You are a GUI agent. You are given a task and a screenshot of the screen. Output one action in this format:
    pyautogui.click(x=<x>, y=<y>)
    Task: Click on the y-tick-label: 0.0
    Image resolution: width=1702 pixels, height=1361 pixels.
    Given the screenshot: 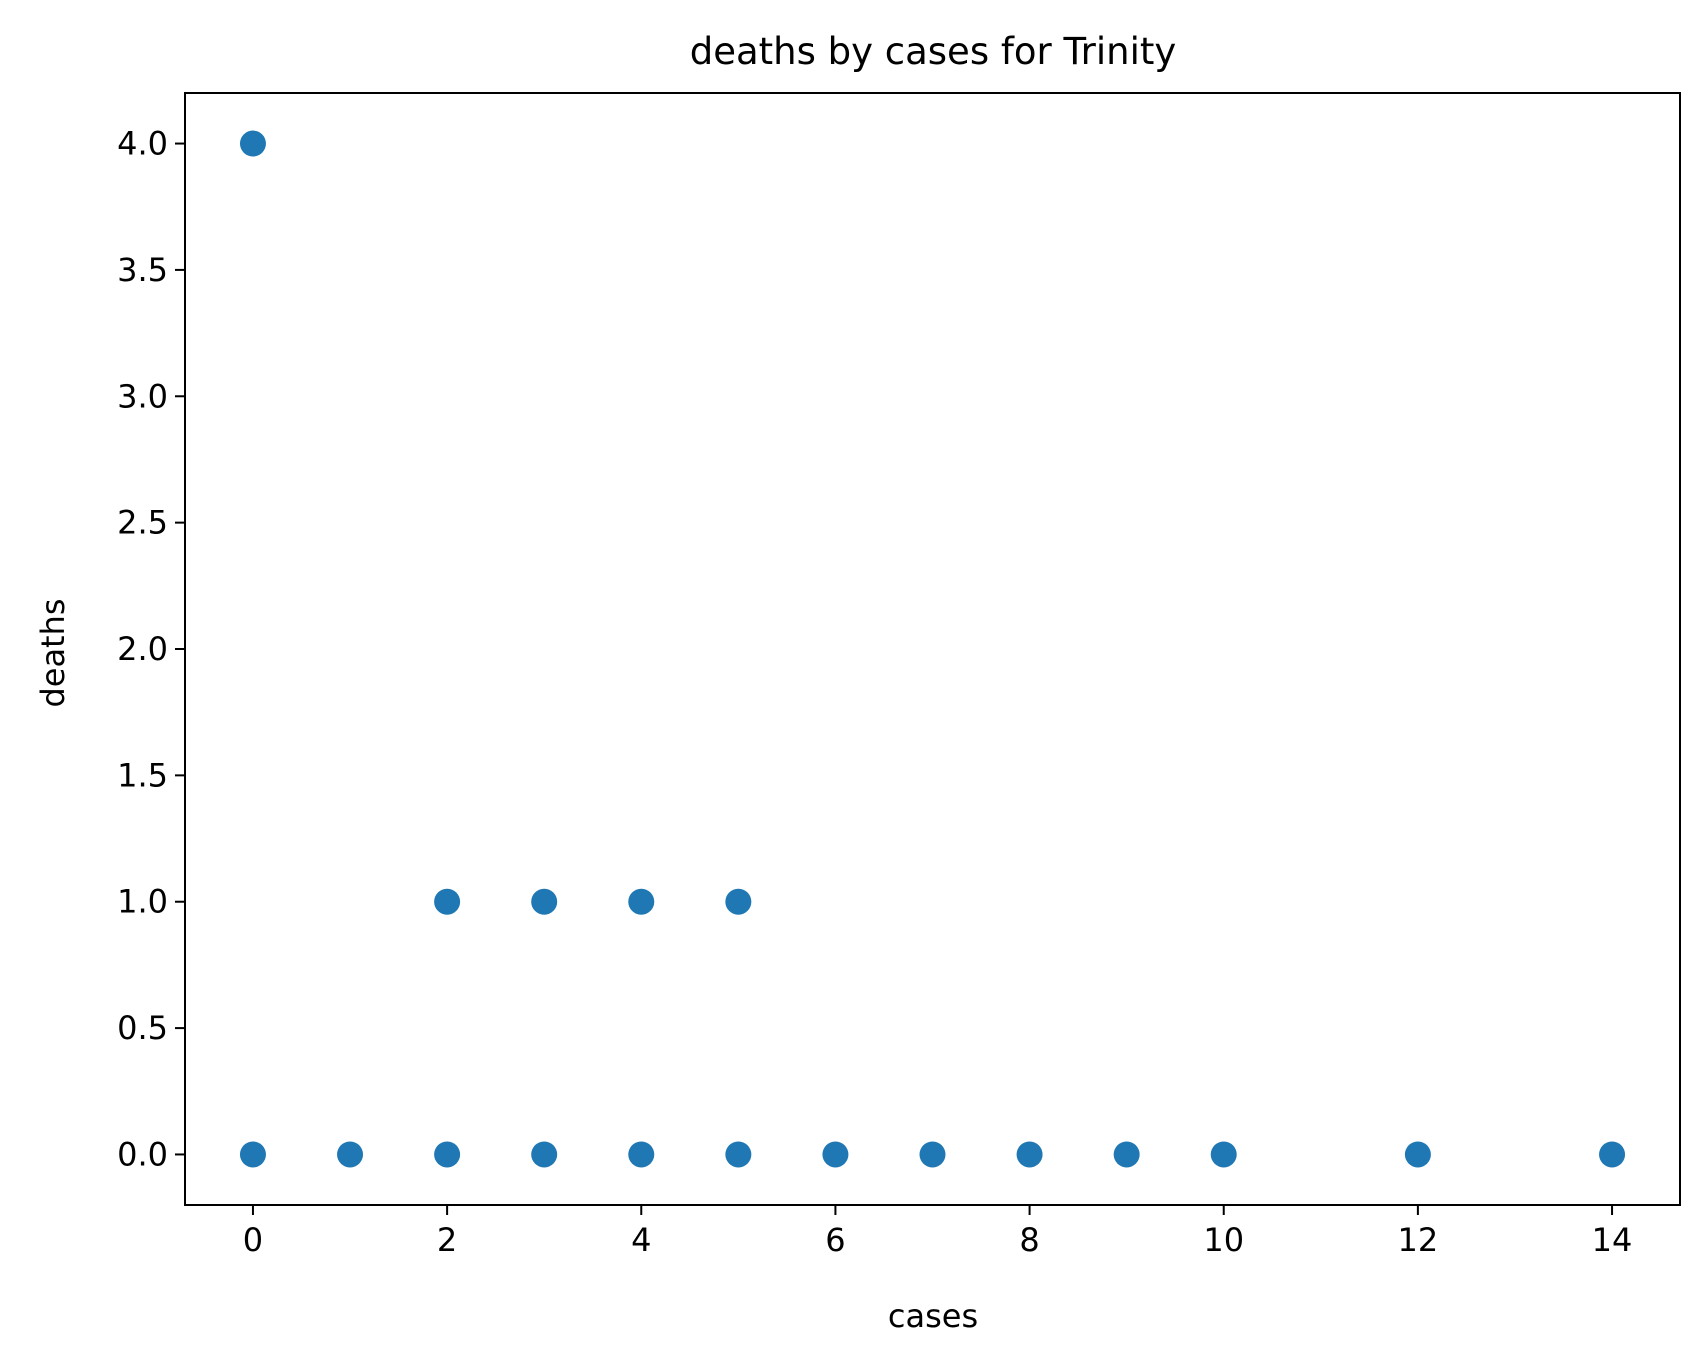 What is the action you would take?
    pyautogui.click(x=142, y=1154)
    